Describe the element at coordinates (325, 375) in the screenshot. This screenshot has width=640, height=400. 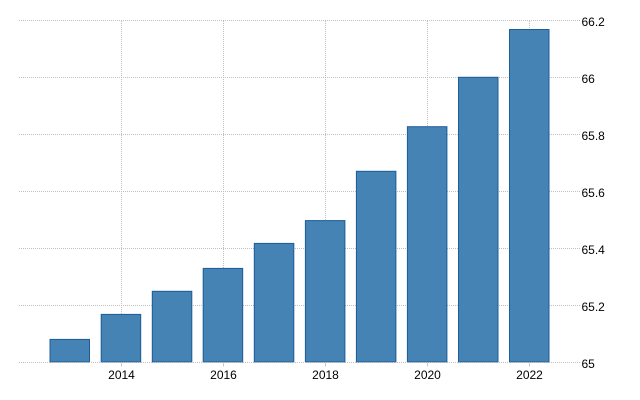
I see `svg-text: 2018` at that location.